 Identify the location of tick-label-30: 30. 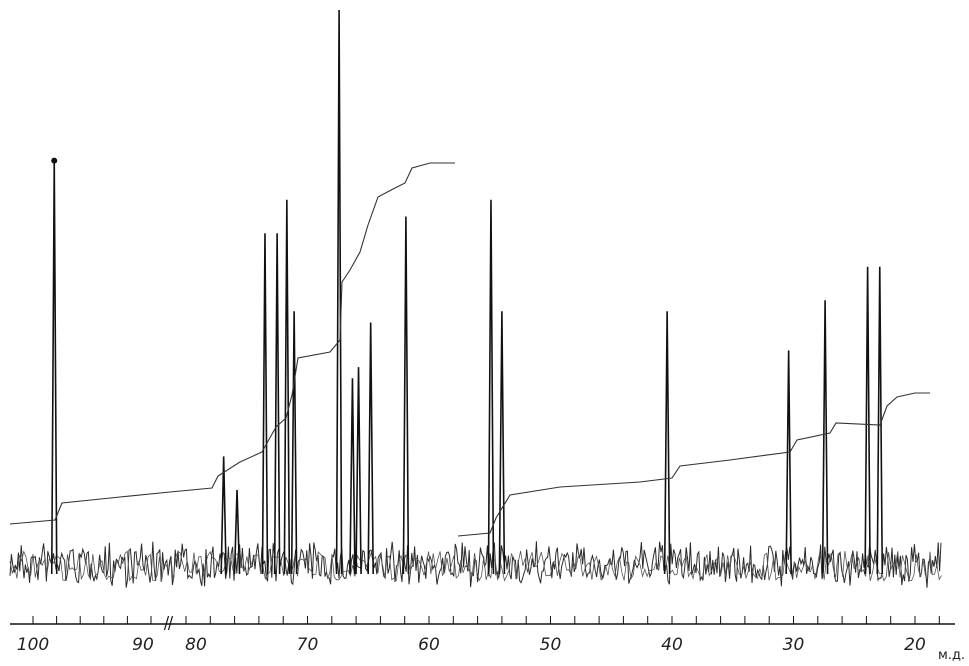
(794, 645).